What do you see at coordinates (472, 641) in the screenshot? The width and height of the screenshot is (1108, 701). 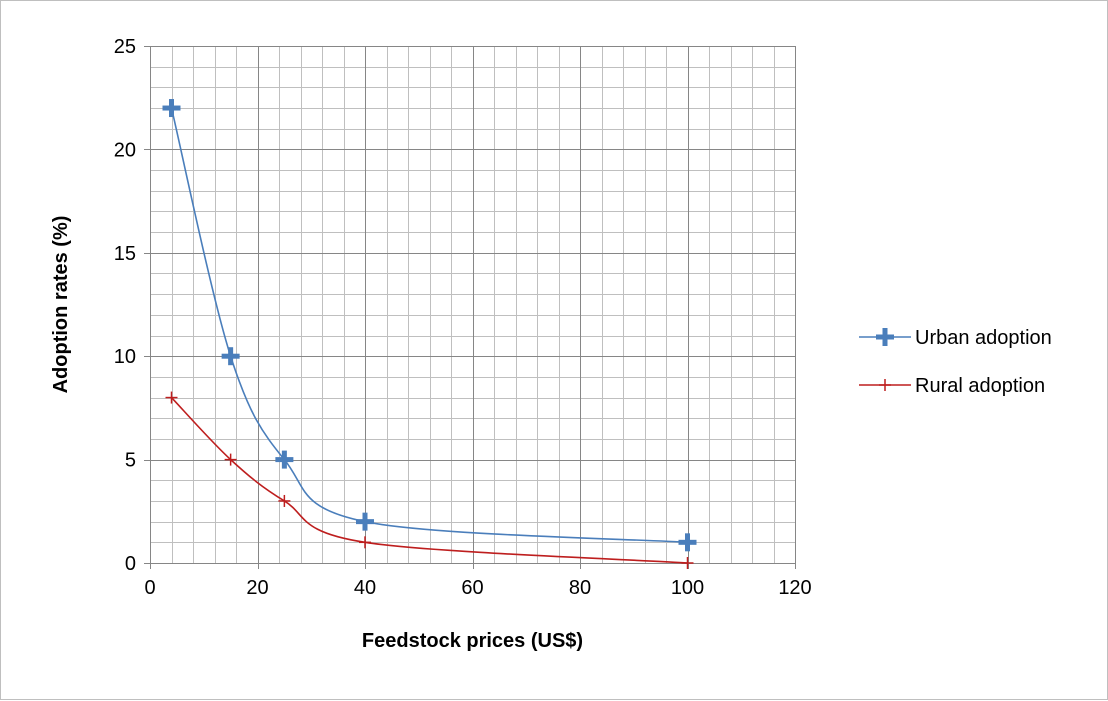 I see `x-axis-title: Feedstock prices (US$)` at bounding box center [472, 641].